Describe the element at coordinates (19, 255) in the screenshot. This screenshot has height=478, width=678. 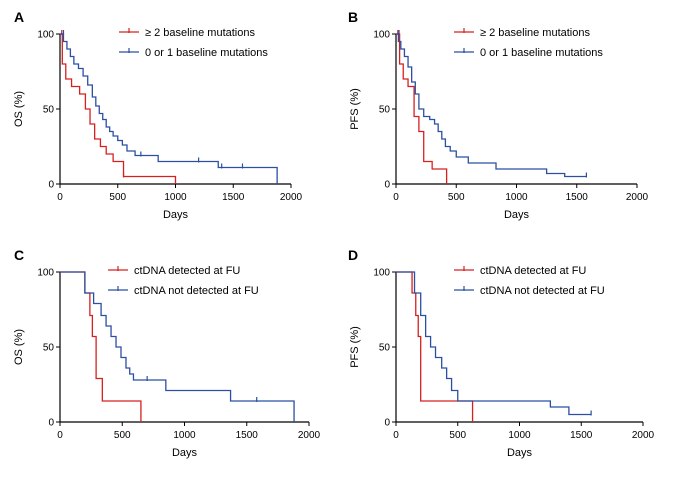
I see `panel-label: C` at that location.